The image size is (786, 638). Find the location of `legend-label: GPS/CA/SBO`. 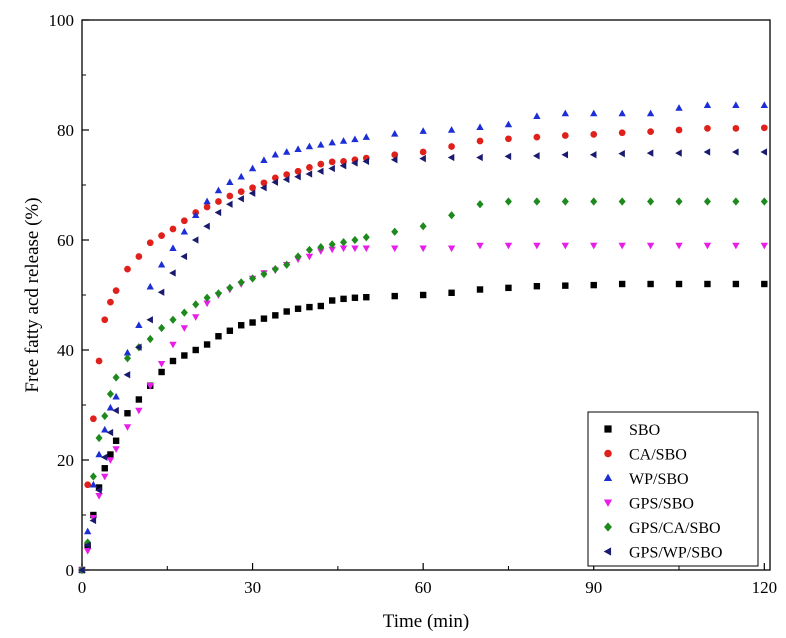

legend-label: GPS/CA/SBO is located at coordinates (675, 528).